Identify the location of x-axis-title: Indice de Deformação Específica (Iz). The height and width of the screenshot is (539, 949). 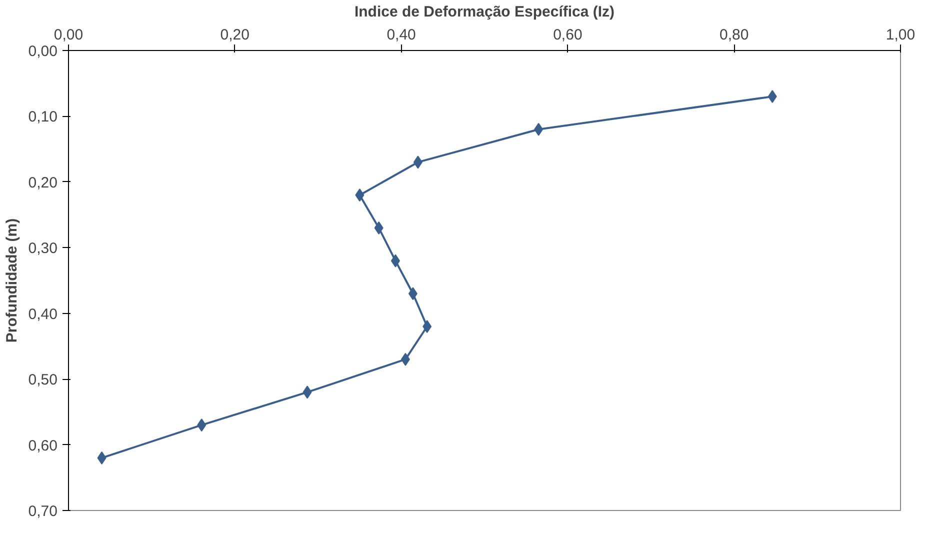
(484, 12).